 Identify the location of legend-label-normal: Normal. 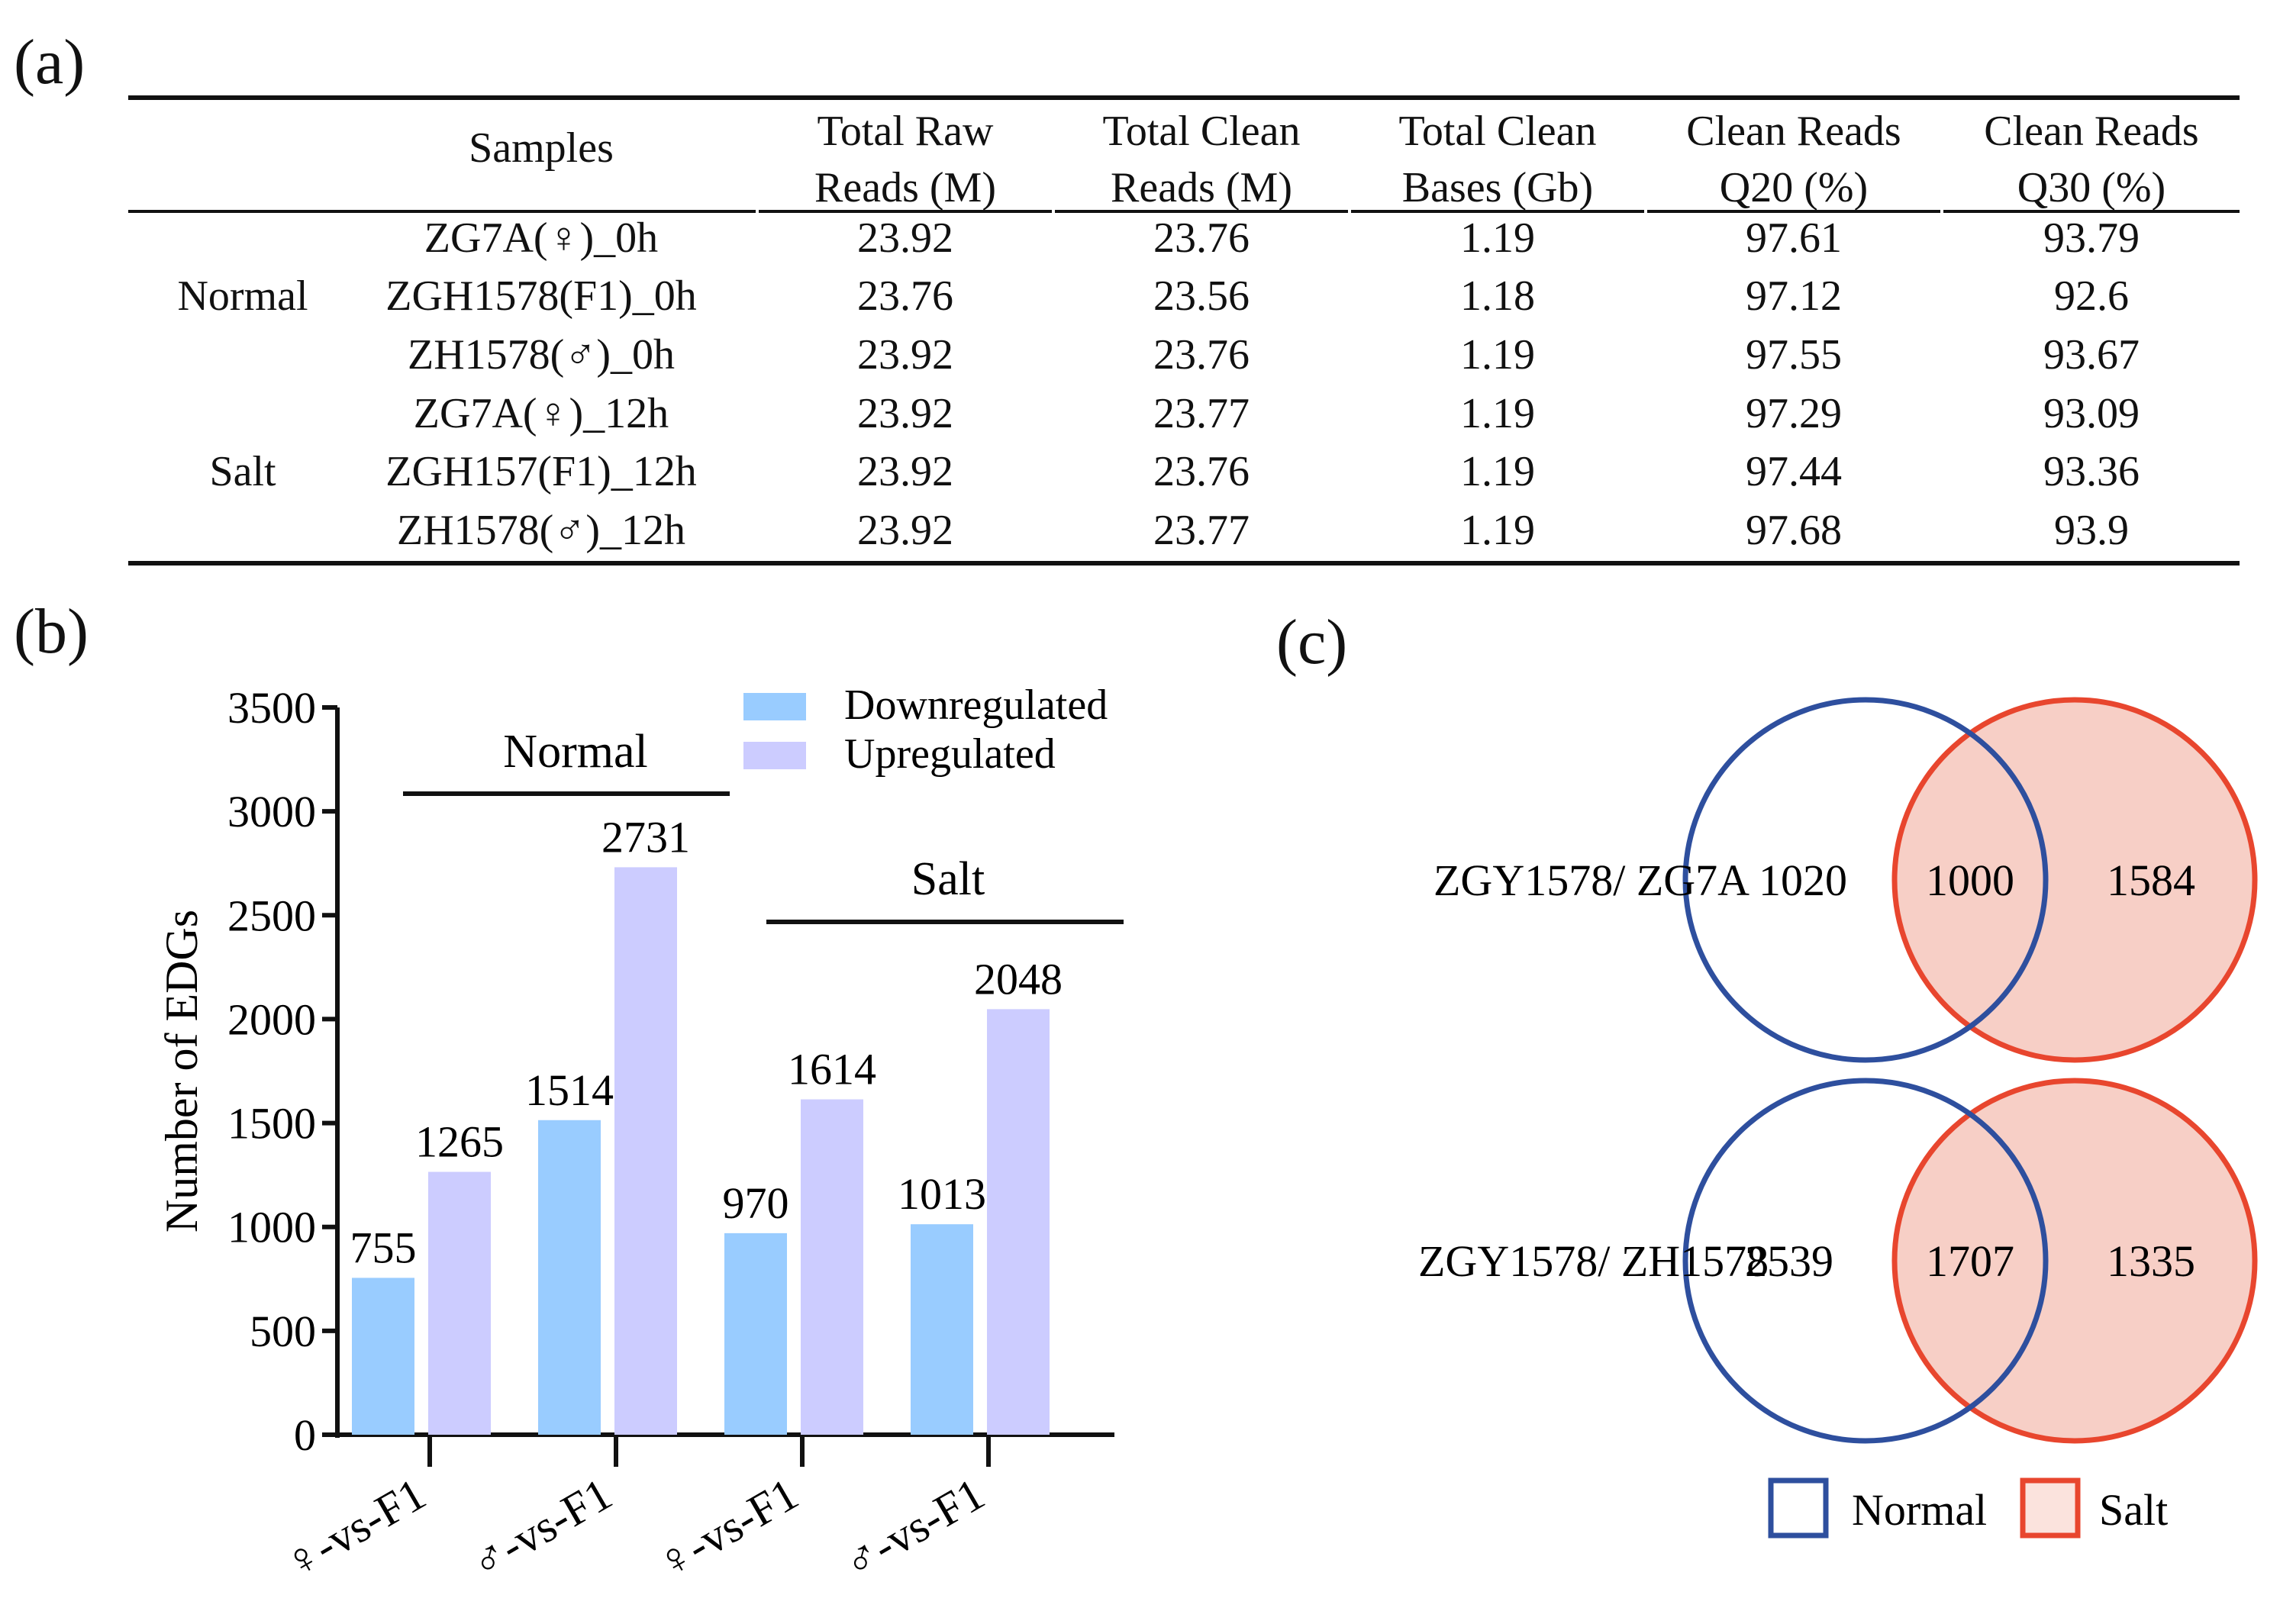
(1919, 1510).